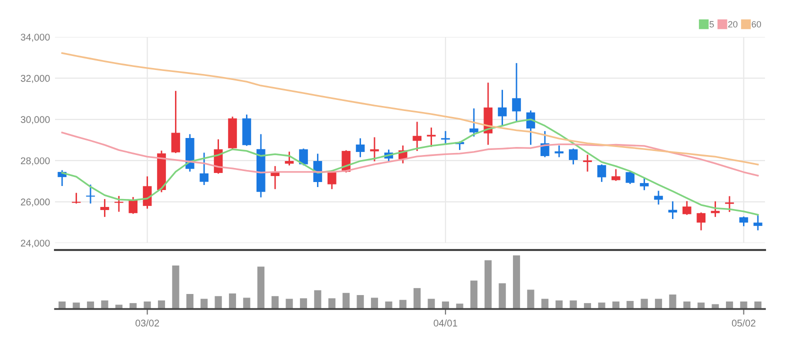 The width and height of the screenshot is (798, 347). What do you see at coordinates (733, 24) in the screenshot?
I see `legend-label: 20` at bounding box center [733, 24].